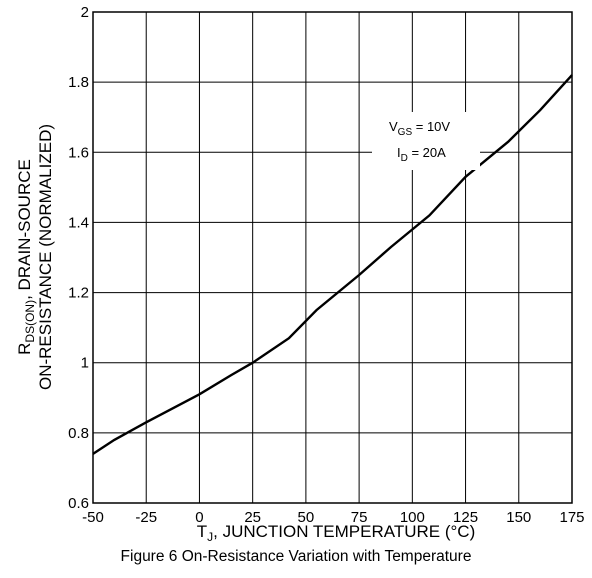  I want to click on x-tick-label: 175, so click(571, 517).